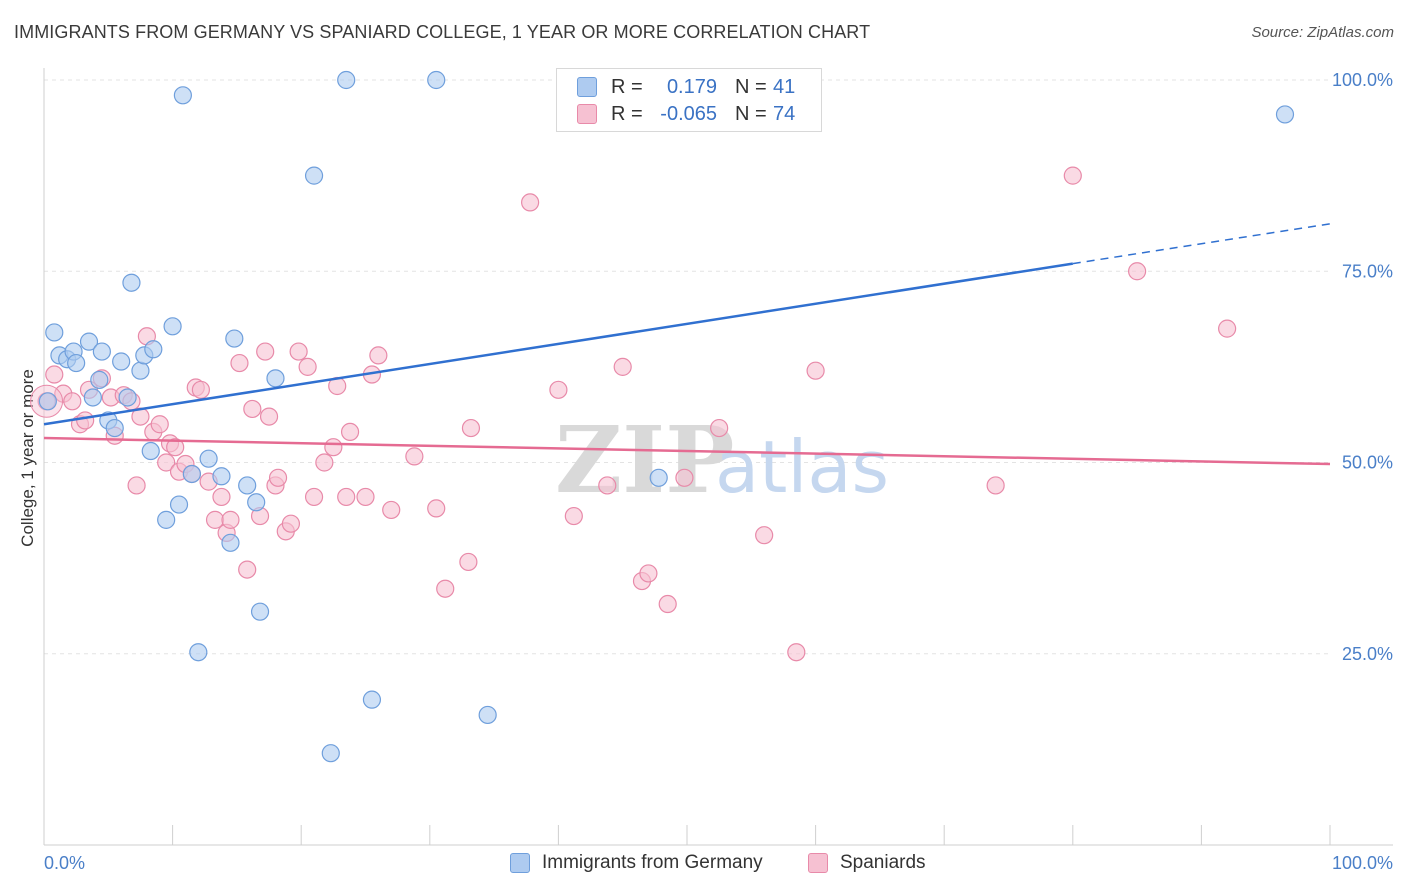 The height and width of the screenshot is (892, 1406). I want to click on watermark-zip: ZIP, so click(644, 460).